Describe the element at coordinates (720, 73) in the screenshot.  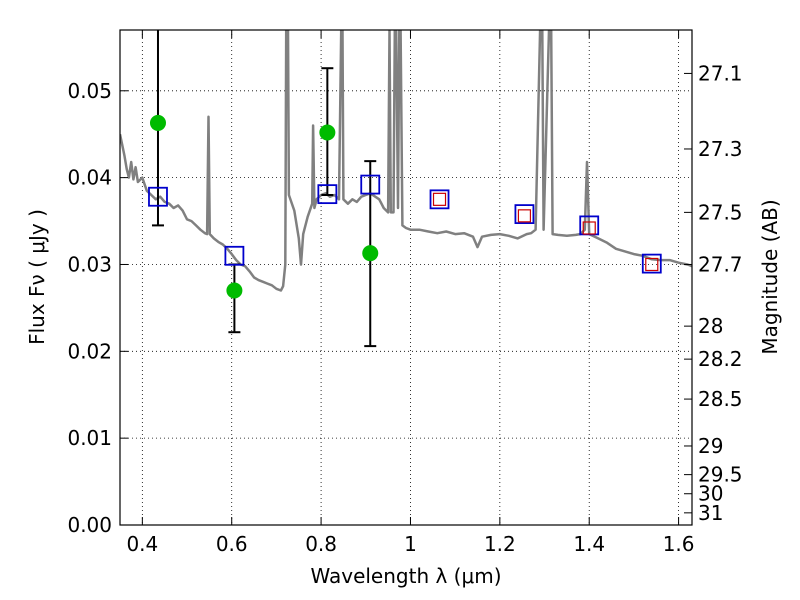
I see `y2-tick-label: 27.1` at that location.